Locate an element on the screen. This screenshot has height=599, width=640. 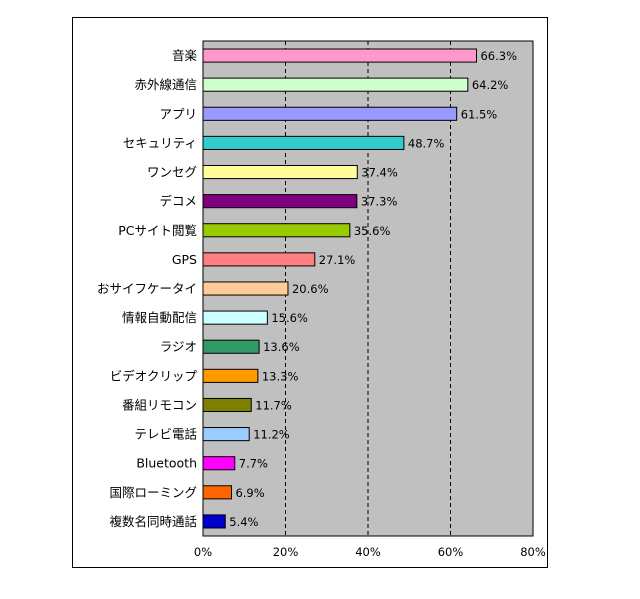
x-axis-ticks: 0% 20% 40% 60% 80% is located at coordinates (370, 552).